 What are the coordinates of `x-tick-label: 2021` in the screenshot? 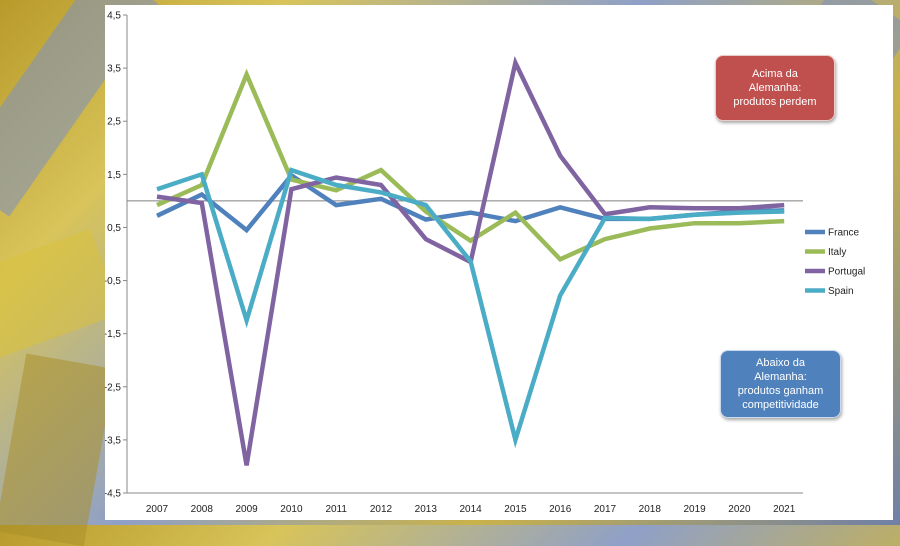 It's located at (784, 509).